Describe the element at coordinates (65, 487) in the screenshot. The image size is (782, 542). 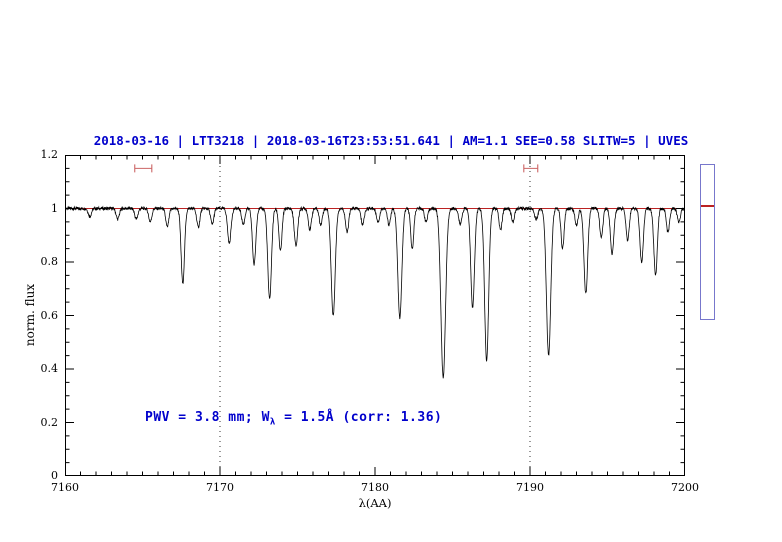
I see `x-tick-label: 7160` at that location.